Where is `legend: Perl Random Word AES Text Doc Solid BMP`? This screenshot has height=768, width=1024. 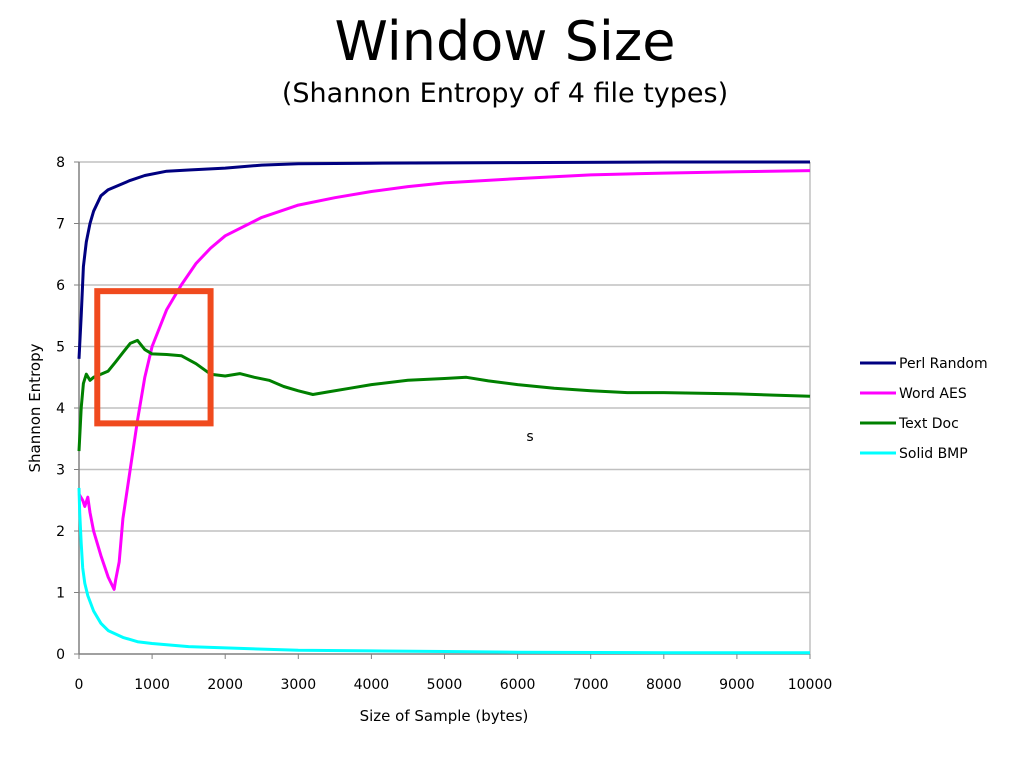 legend: Perl Random Word AES Text Doc Solid BMP is located at coordinates (924, 409).